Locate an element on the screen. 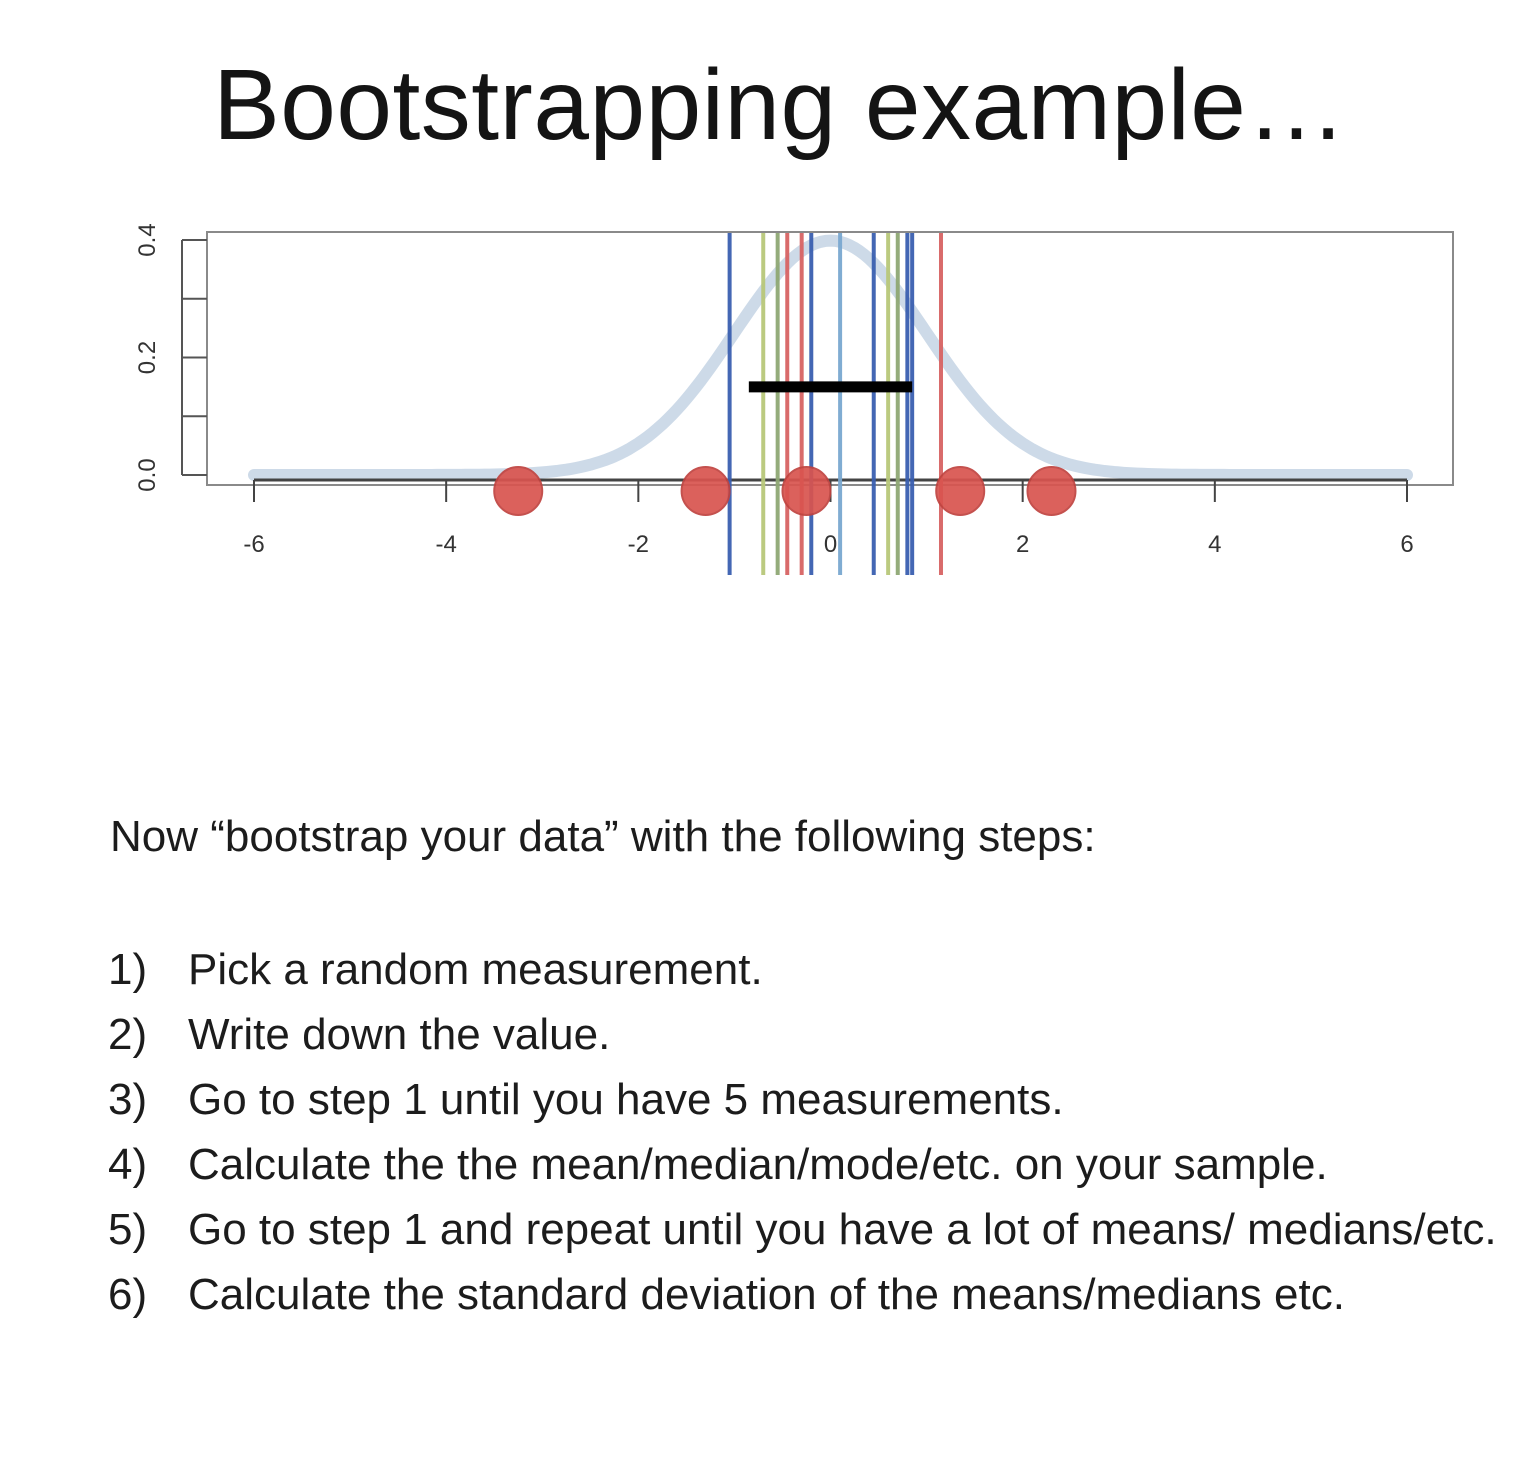  density-curve is located at coordinates (830, 357).